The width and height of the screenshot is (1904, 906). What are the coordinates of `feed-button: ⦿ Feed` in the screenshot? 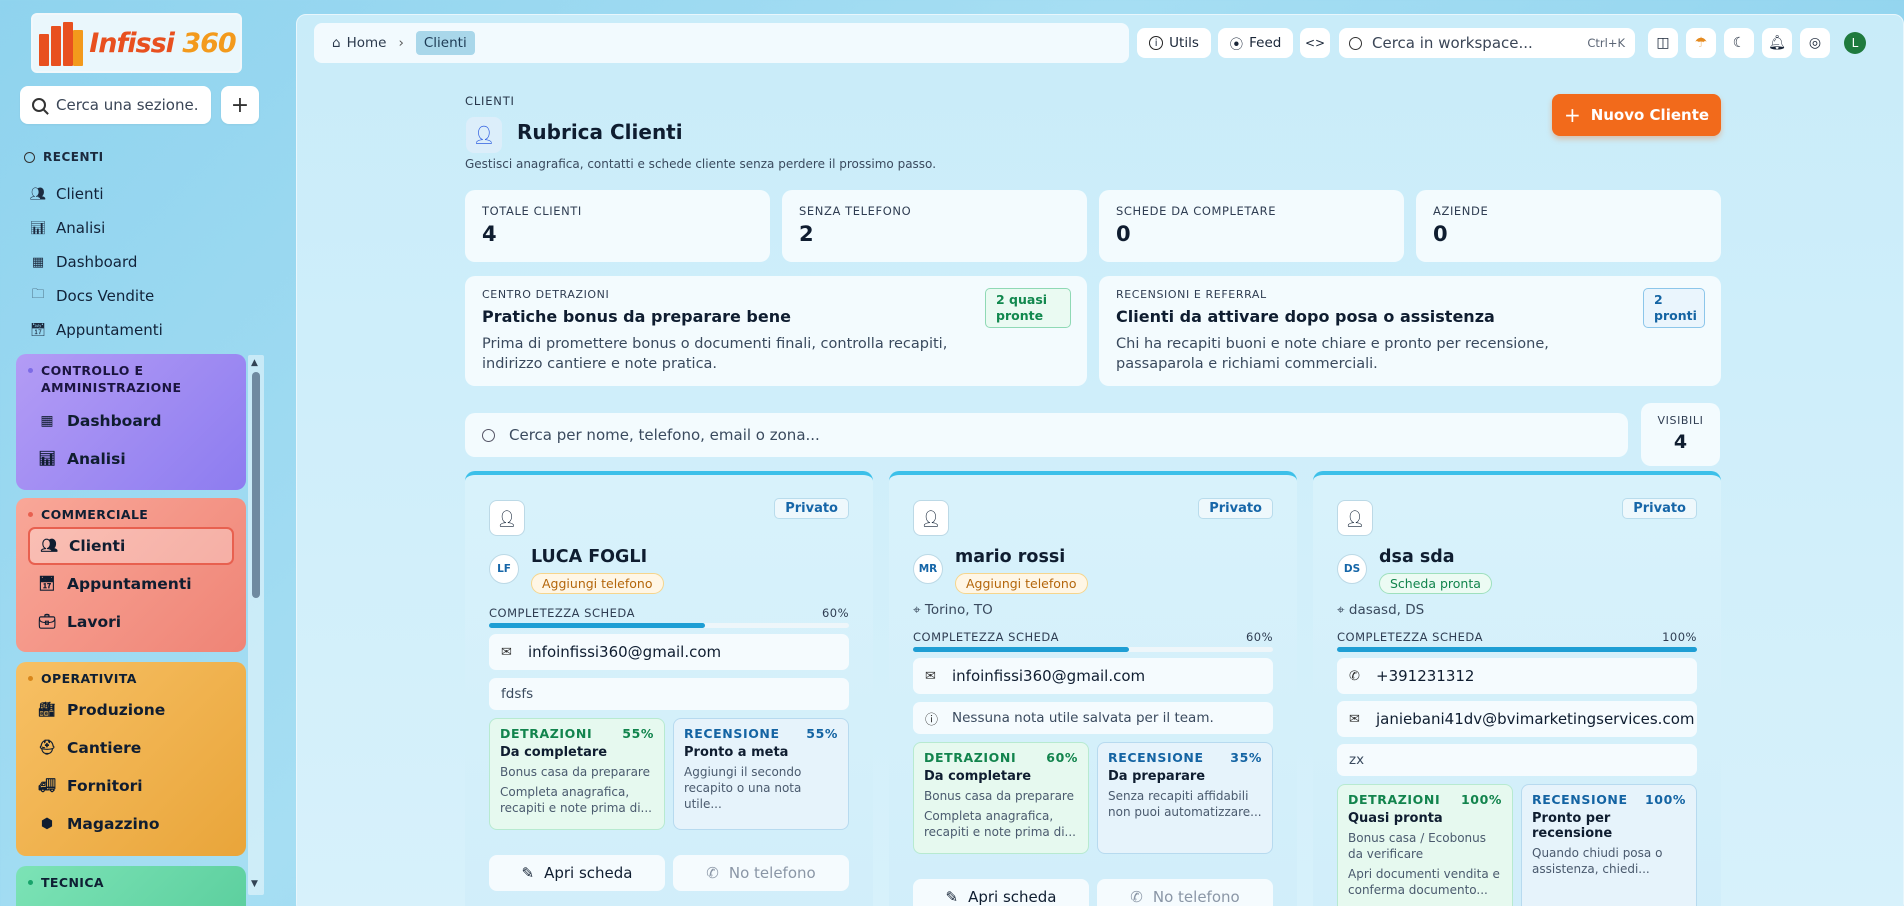 It's located at (1255, 43).